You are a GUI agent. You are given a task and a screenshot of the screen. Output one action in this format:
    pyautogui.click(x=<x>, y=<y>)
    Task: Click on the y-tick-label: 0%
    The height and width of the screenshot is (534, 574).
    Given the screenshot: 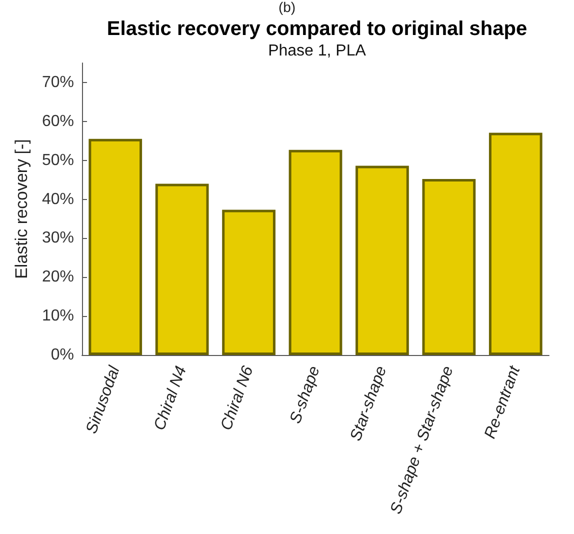 What is the action you would take?
    pyautogui.click(x=62, y=355)
    